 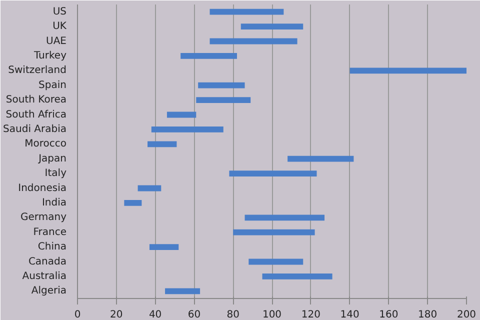 What do you see at coordinates (272, 315) in the screenshot?
I see `x-tick-label: 100` at bounding box center [272, 315].